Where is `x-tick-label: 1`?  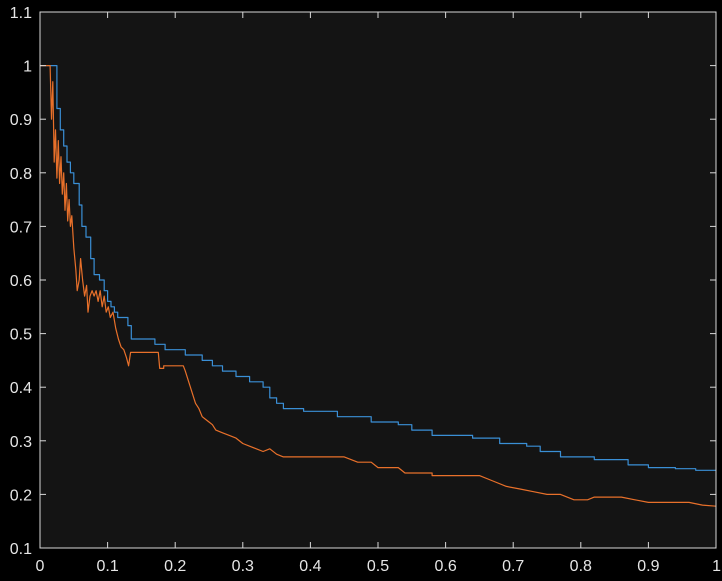
x-tick-label: 1 is located at coordinates (716, 566).